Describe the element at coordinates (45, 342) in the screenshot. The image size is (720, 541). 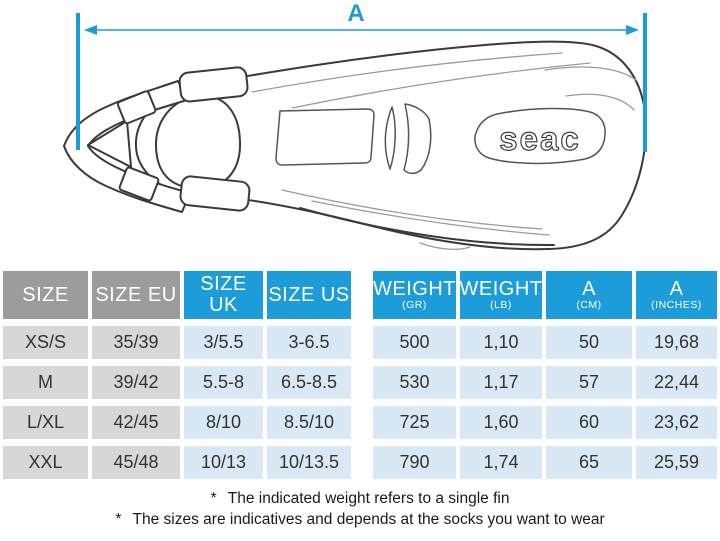
I see `table-cell: XS/S` at that location.